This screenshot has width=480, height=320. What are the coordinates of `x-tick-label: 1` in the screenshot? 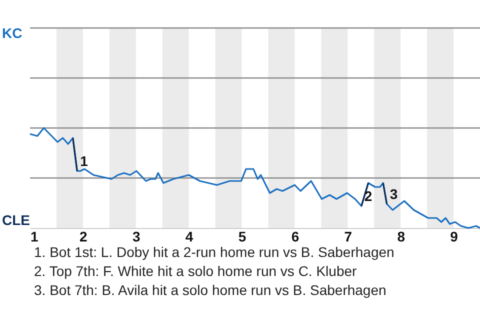 It's located at (34, 236).